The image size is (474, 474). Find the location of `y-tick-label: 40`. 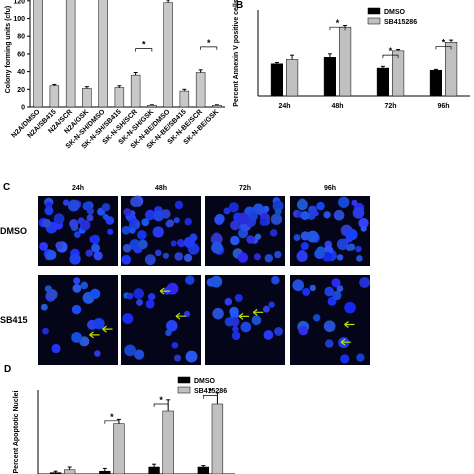

y-tick-label: 40 is located at coordinates (21, 72).